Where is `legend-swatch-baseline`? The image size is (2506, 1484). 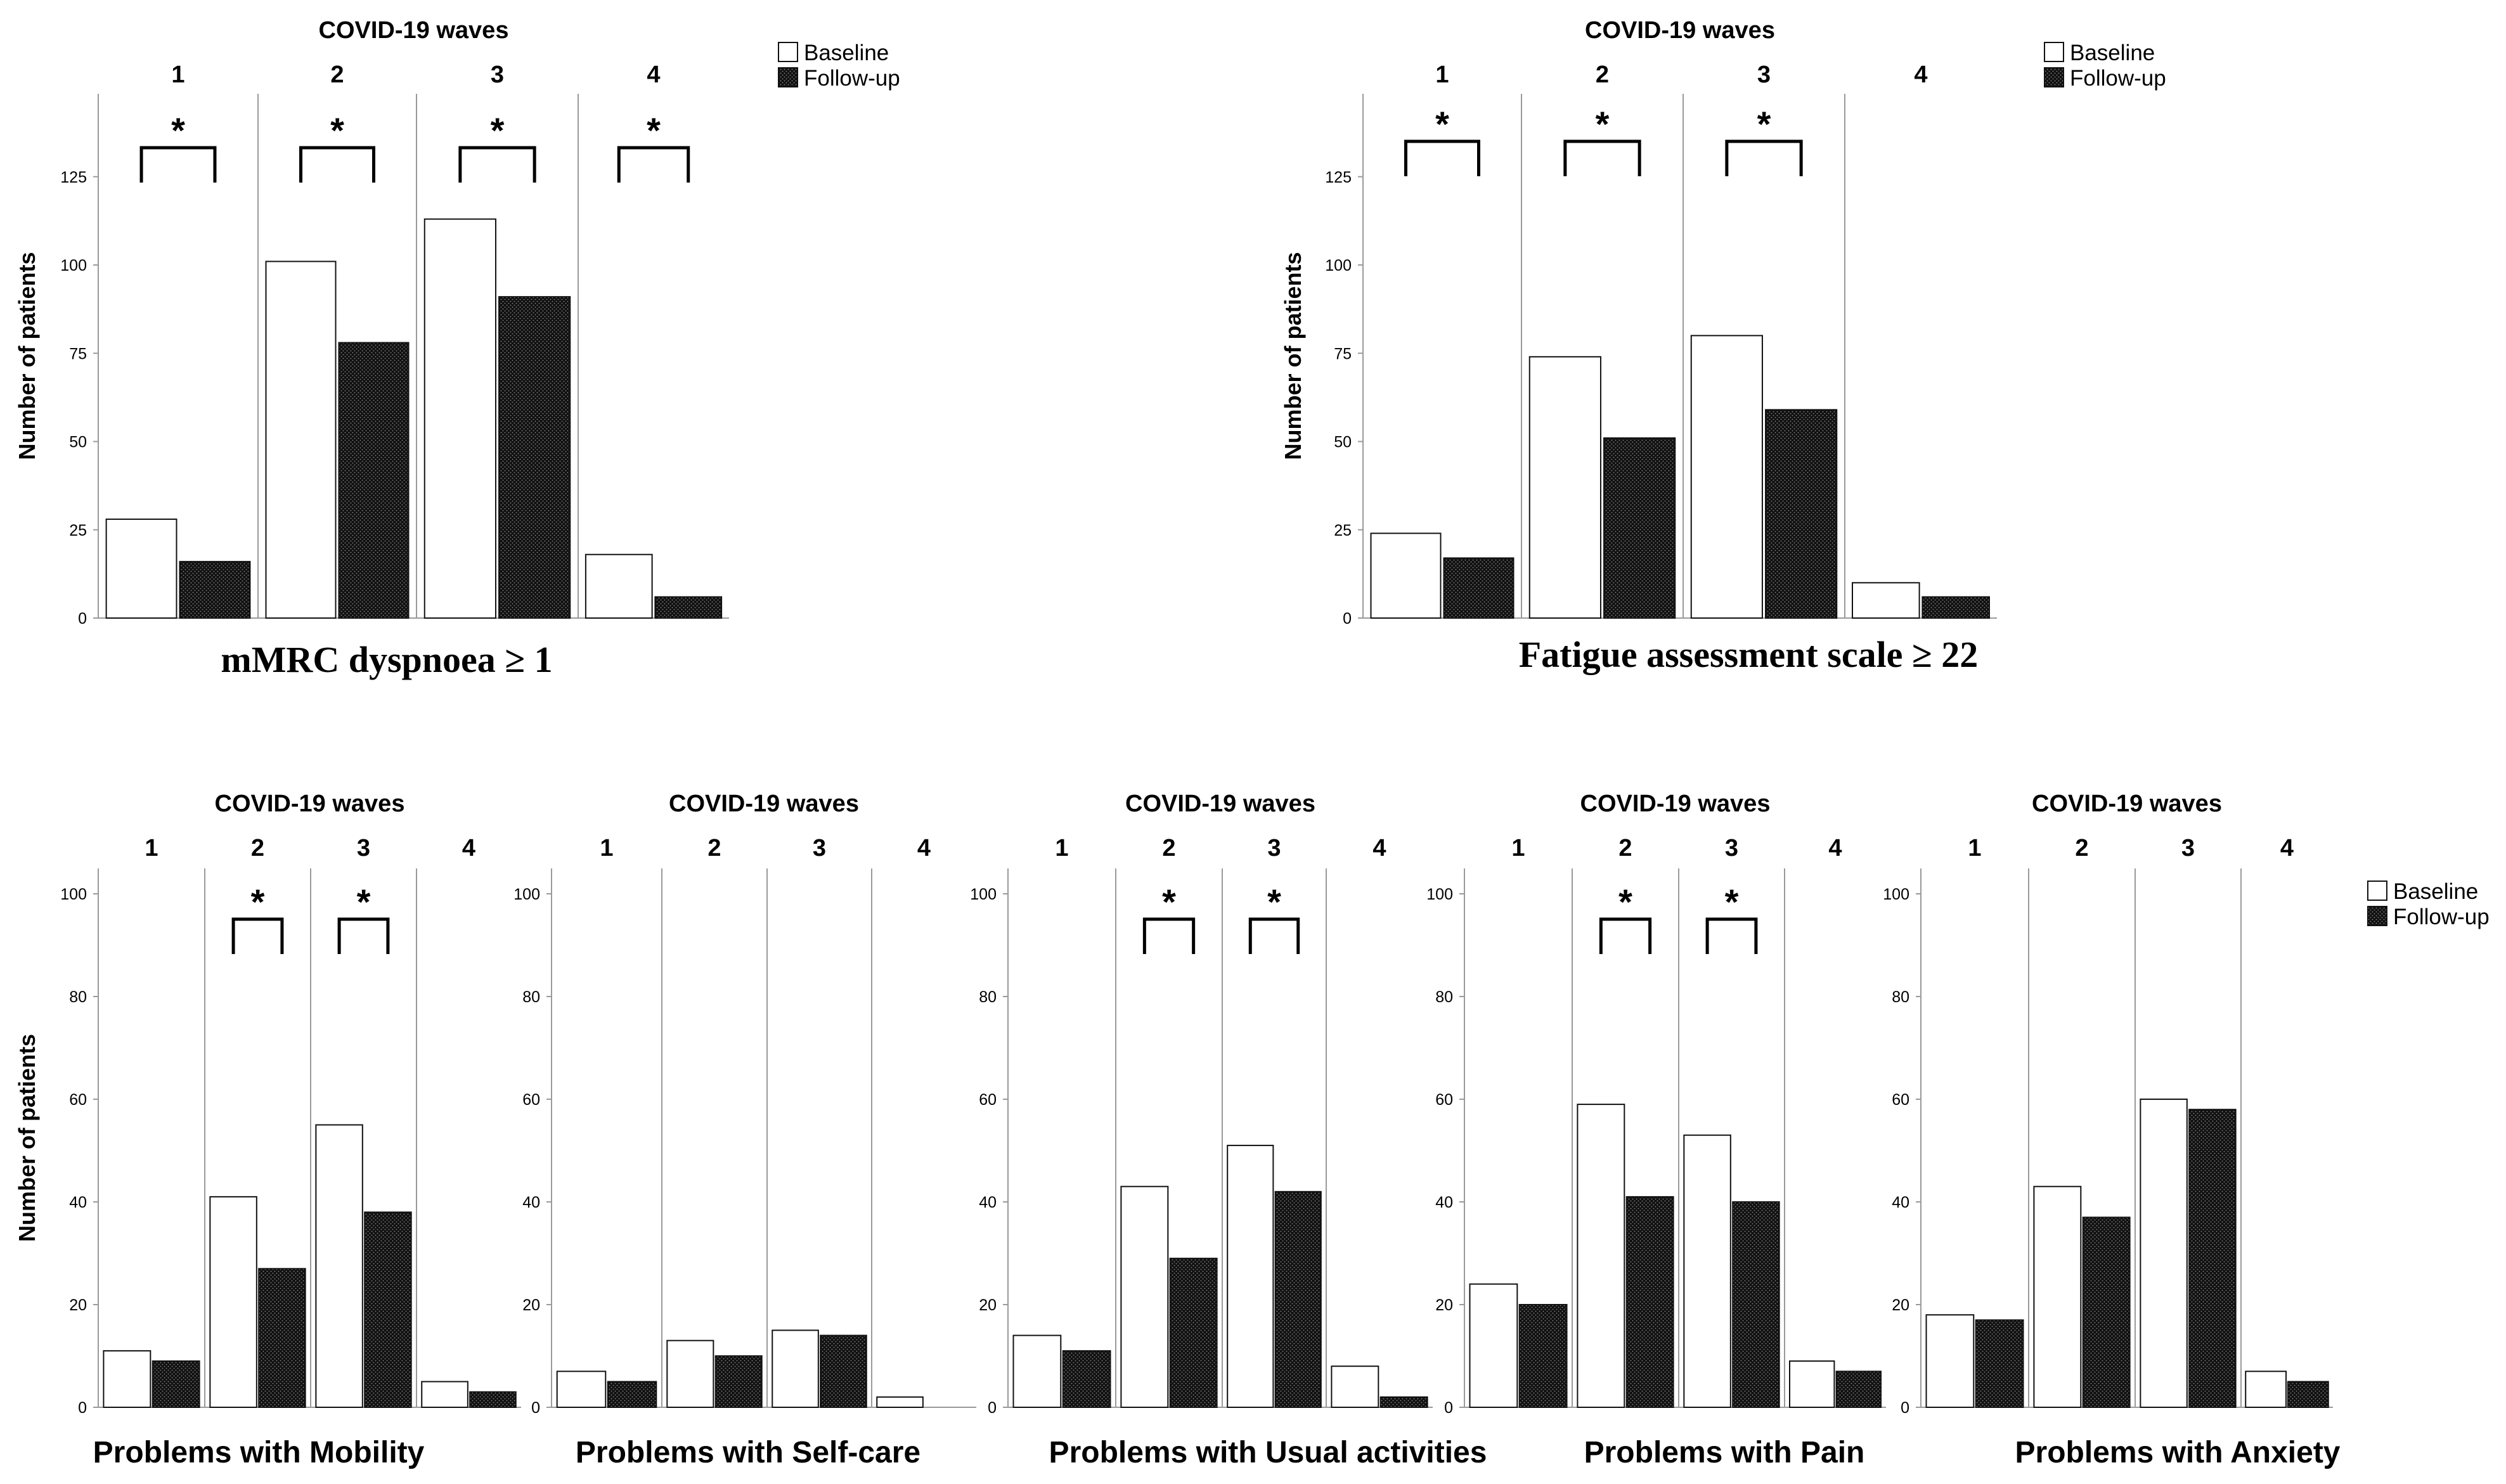
legend-swatch-baseline is located at coordinates (2054, 52).